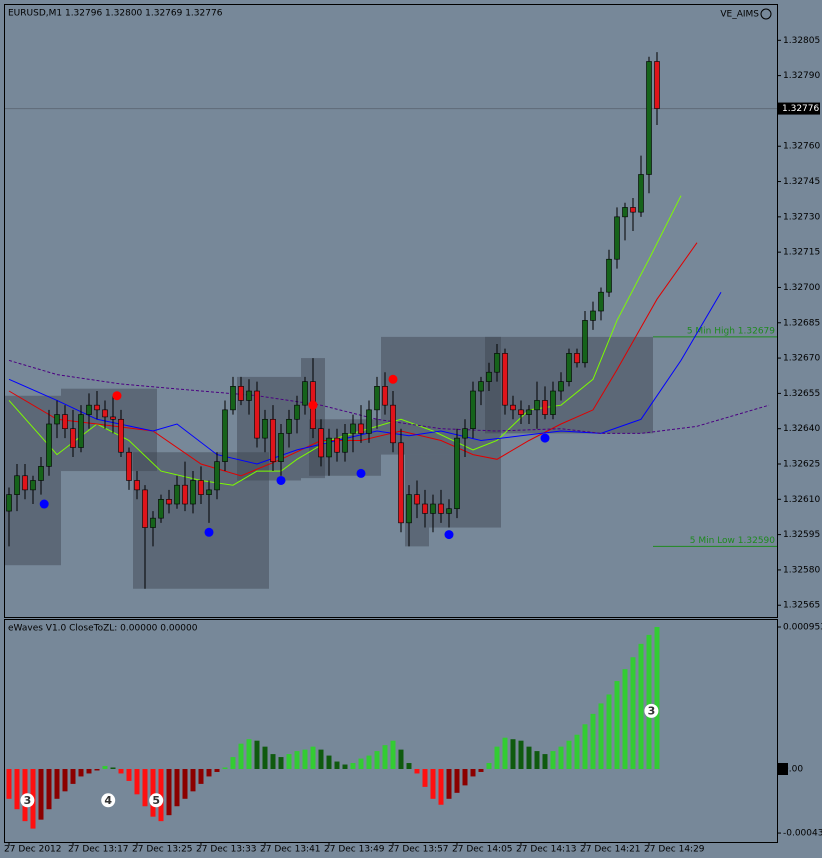 This screenshot has width=822, height=858. I want to click on y-tick-label: 1.32805, so click(801, 41).